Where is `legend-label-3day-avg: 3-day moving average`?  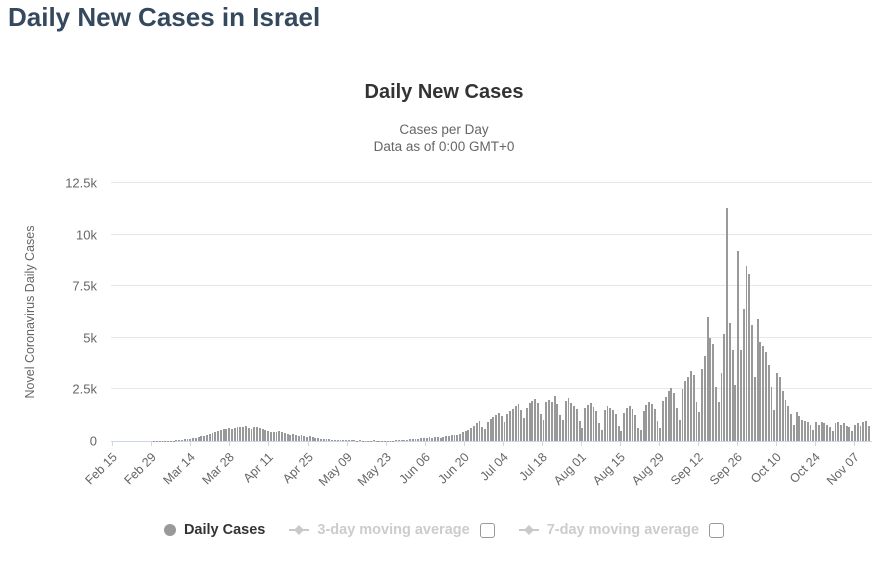
legend-label-3day-avg: 3-day moving average is located at coordinates (393, 530).